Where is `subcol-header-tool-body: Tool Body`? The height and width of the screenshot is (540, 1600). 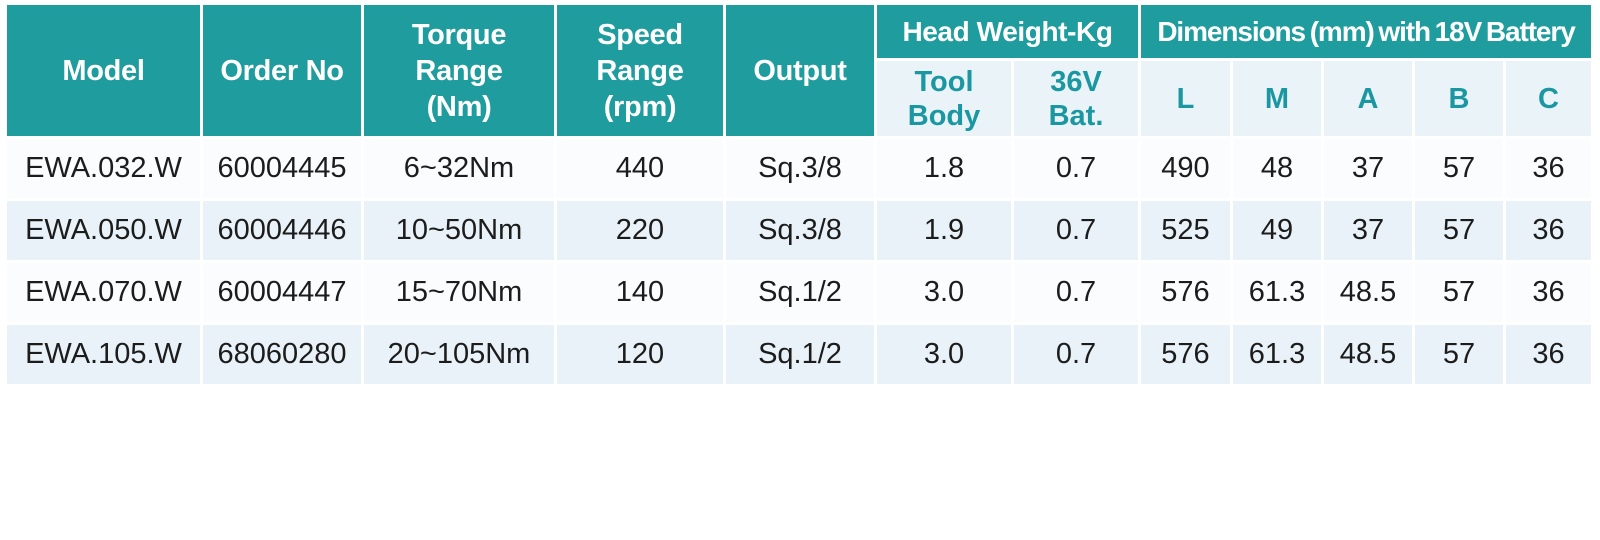
subcol-header-tool-body: Tool Body is located at coordinates (944, 98).